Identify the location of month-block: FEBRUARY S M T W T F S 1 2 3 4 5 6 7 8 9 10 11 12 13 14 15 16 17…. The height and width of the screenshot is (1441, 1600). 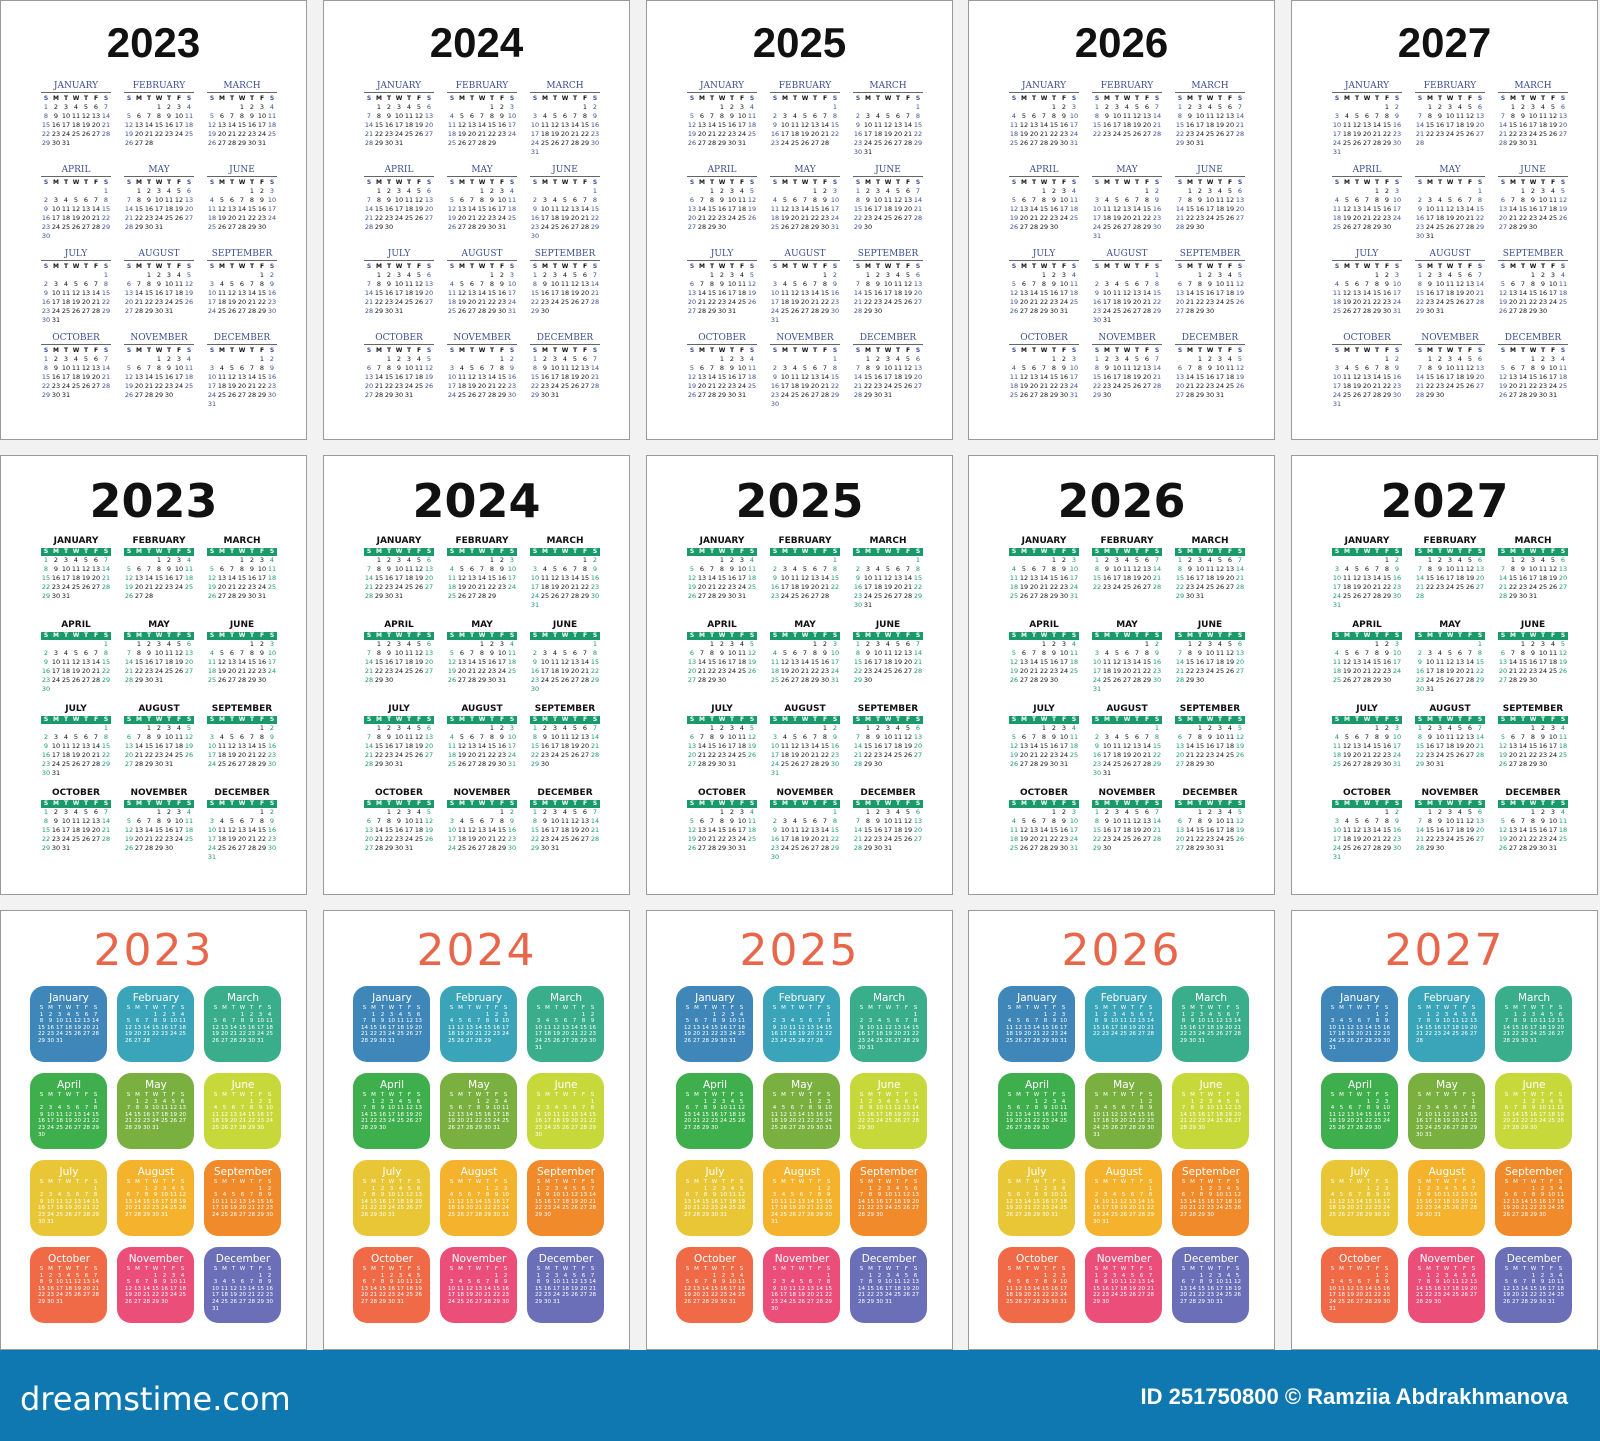
(1127, 564).